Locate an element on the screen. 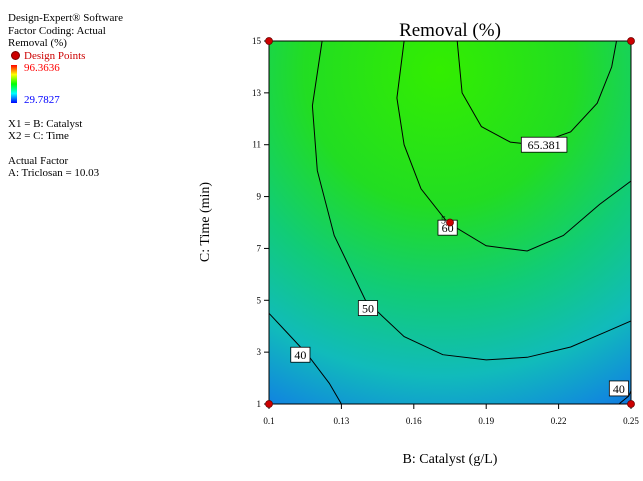  y-tick-label: 13 is located at coordinates (257, 93).